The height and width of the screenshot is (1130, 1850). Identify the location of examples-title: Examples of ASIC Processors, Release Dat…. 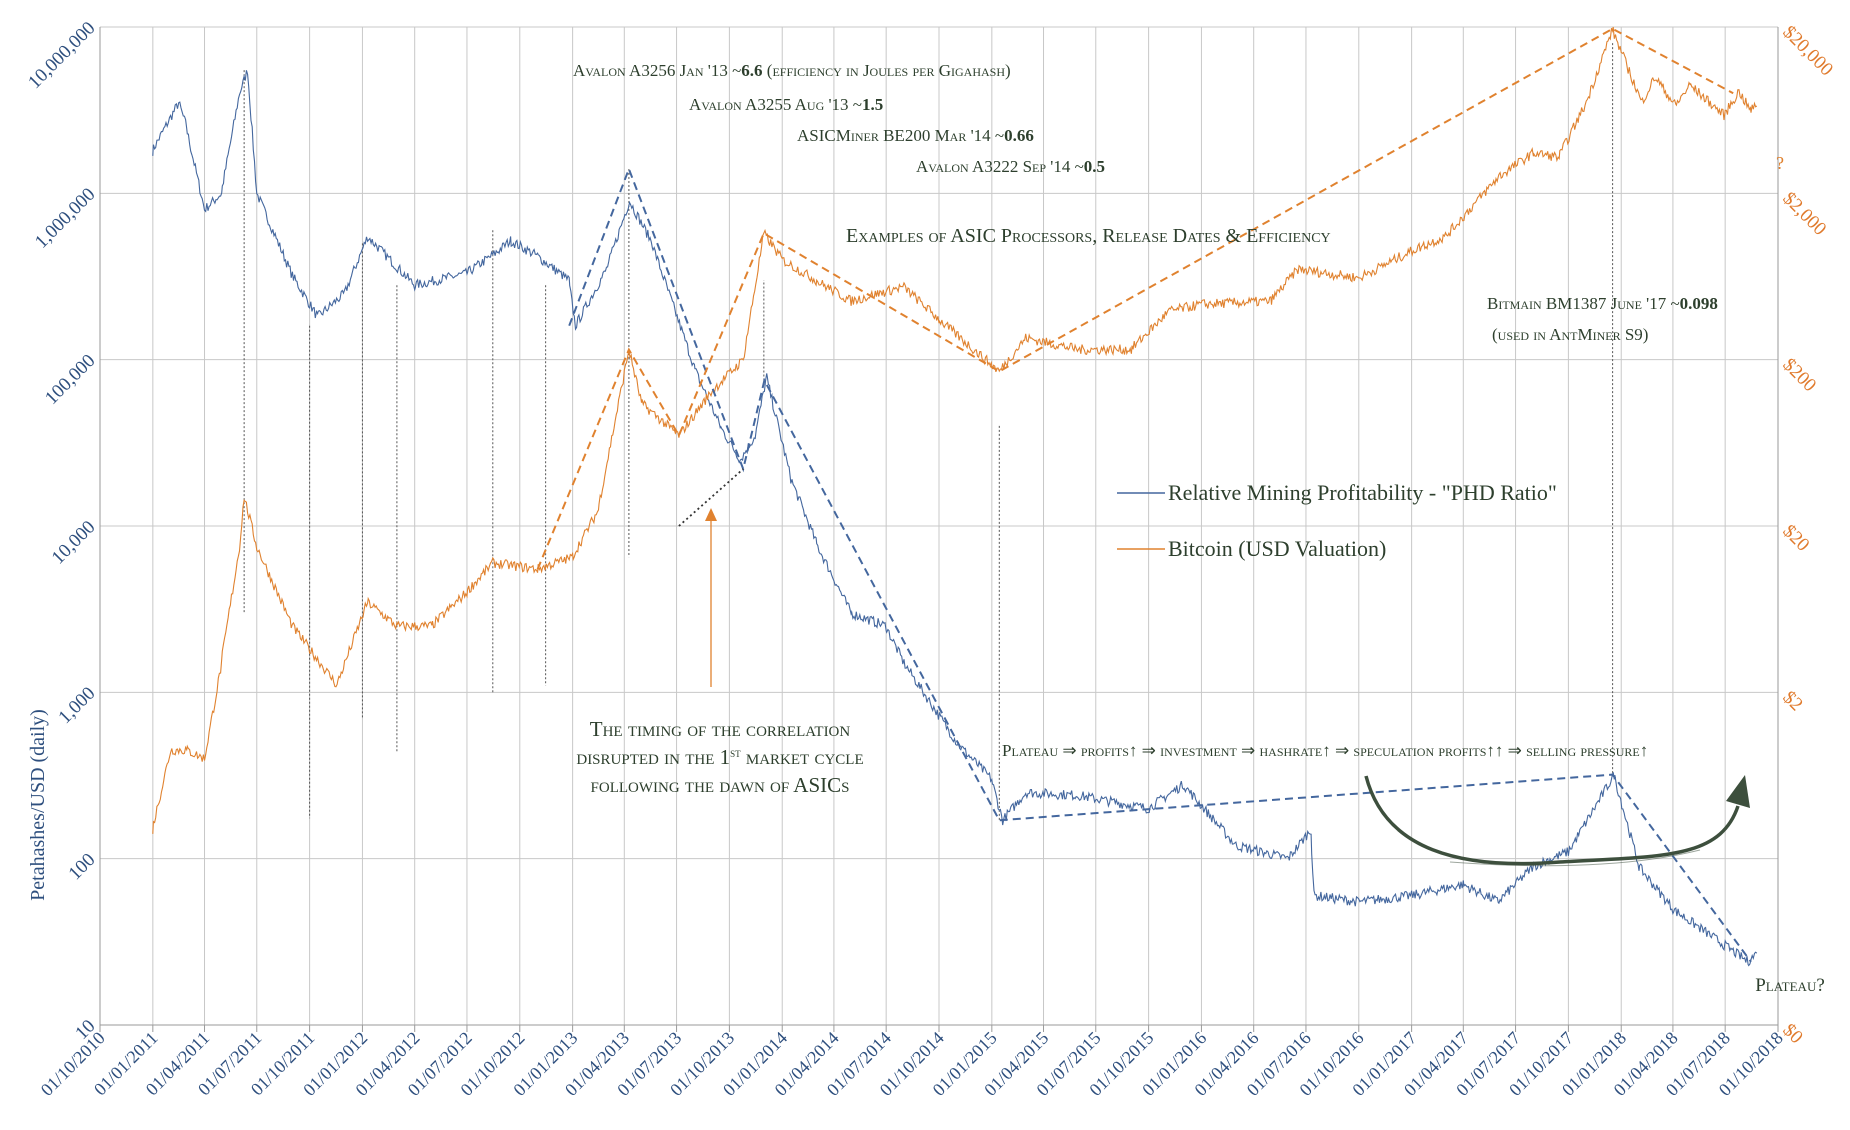
(1088, 236).